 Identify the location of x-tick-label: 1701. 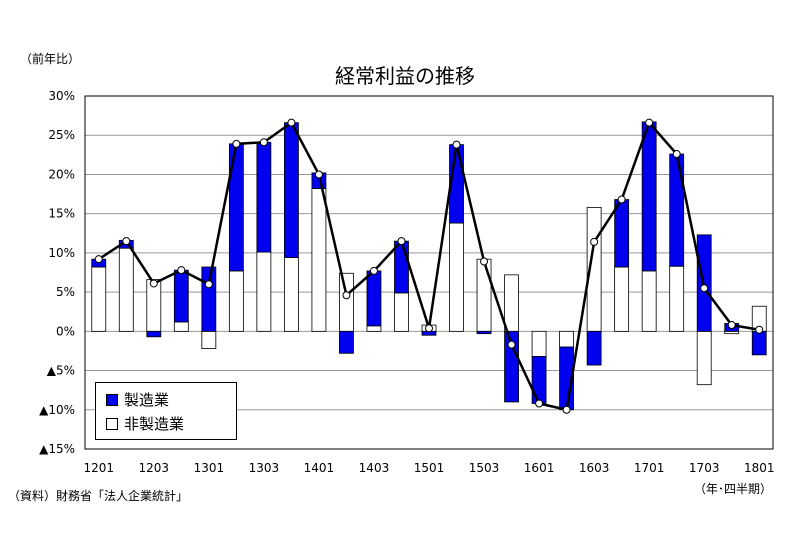
(649, 468).